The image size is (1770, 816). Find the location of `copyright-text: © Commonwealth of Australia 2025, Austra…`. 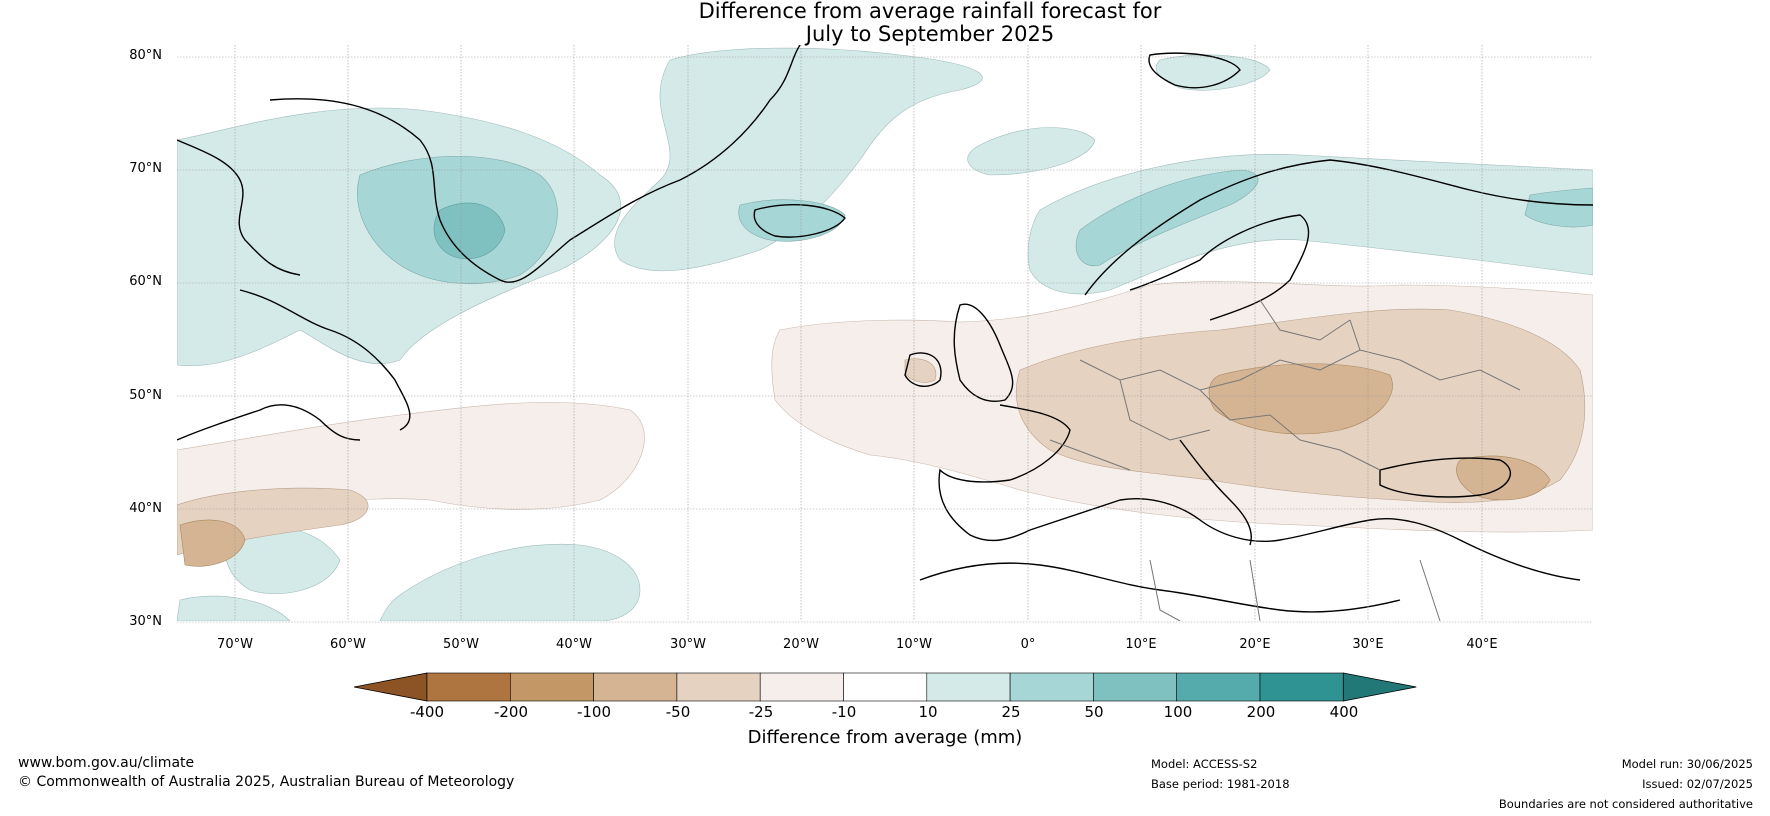

copyright-text: © Commonwealth of Australia 2025, Austra… is located at coordinates (266, 782).